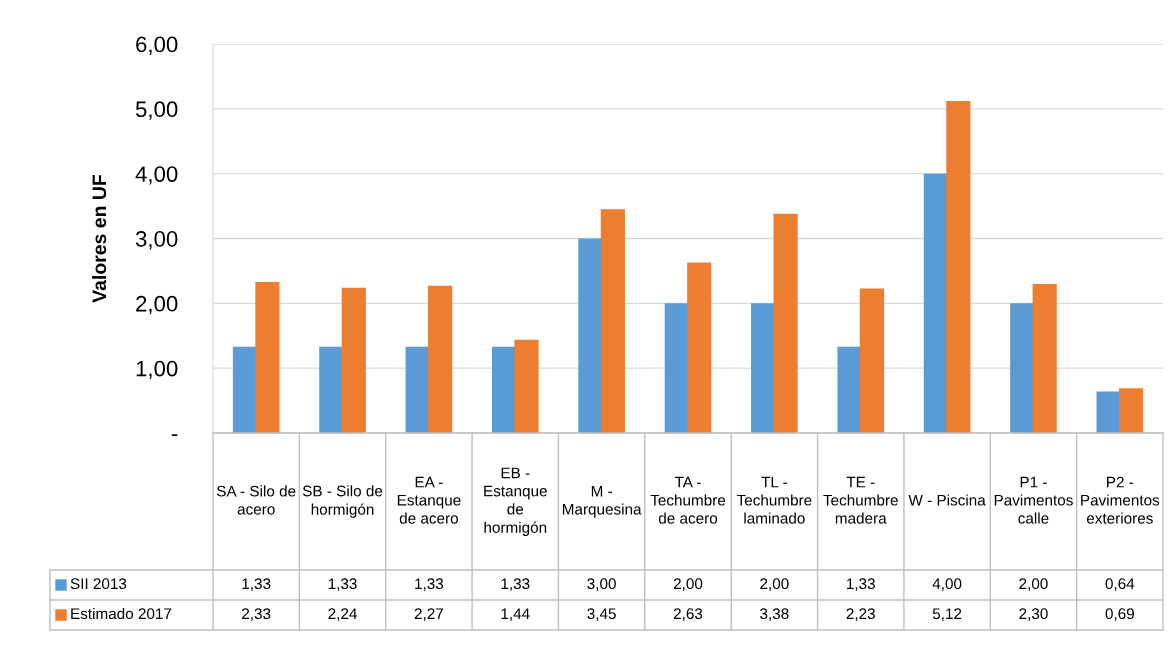 This screenshot has height=647, width=1173. What do you see at coordinates (174, 435) in the screenshot?
I see `y-tick-label: -` at bounding box center [174, 435].